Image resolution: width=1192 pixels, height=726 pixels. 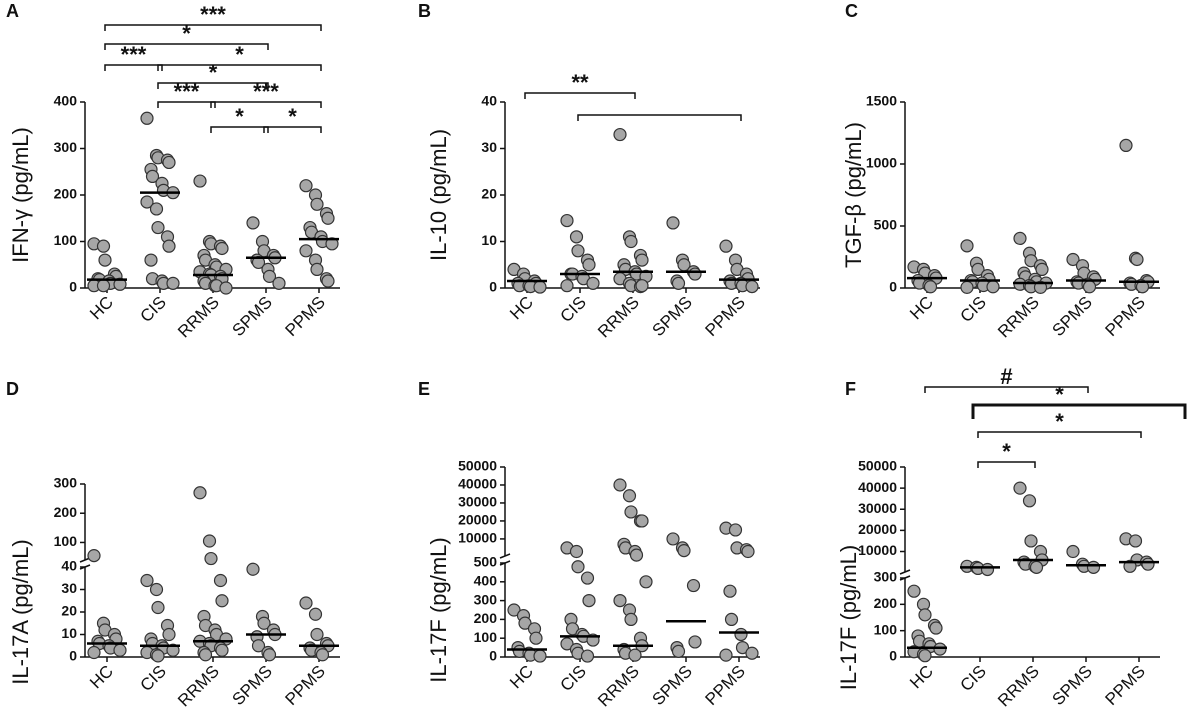 What do you see at coordinates (424, 389) in the screenshot?
I see `panel-label: E` at bounding box center [424, 389].